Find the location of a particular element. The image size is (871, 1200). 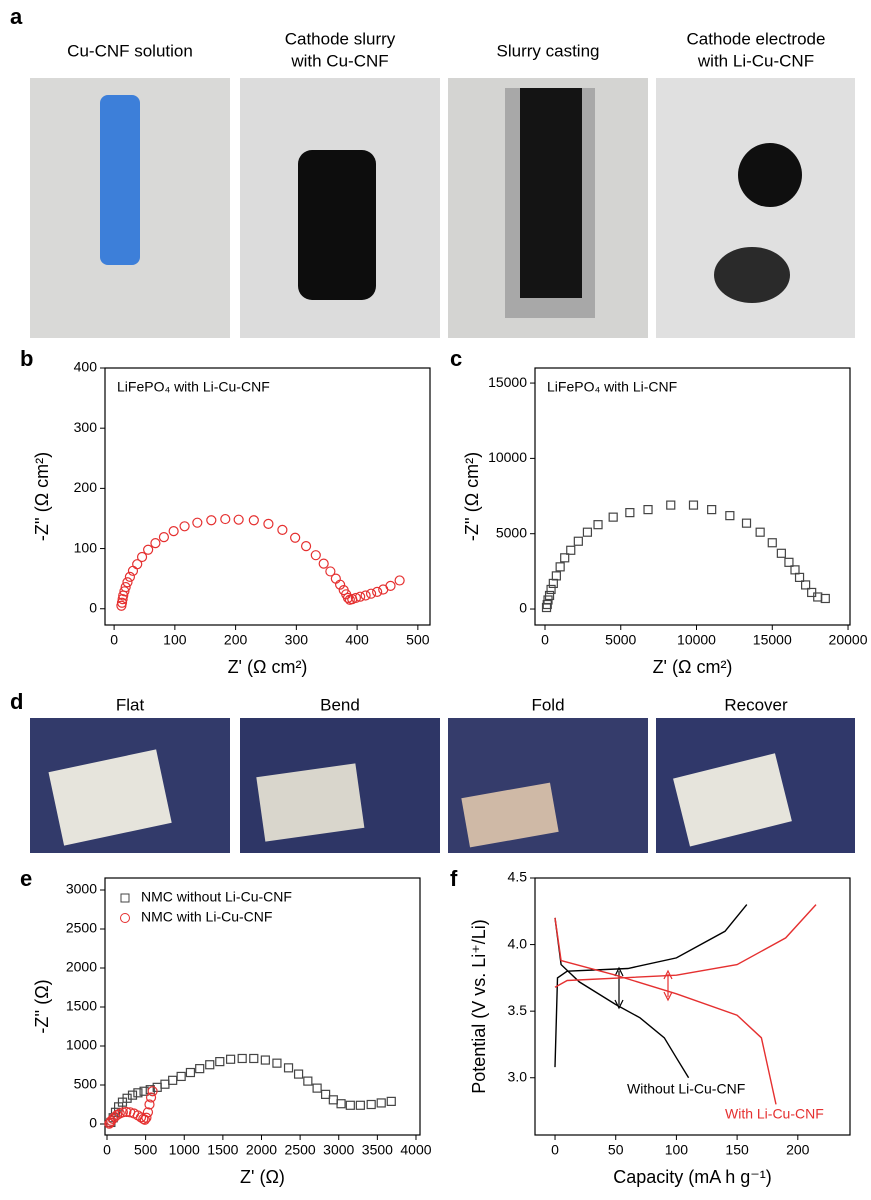

photo-caption: Bend is located at coordinates (340, 704).